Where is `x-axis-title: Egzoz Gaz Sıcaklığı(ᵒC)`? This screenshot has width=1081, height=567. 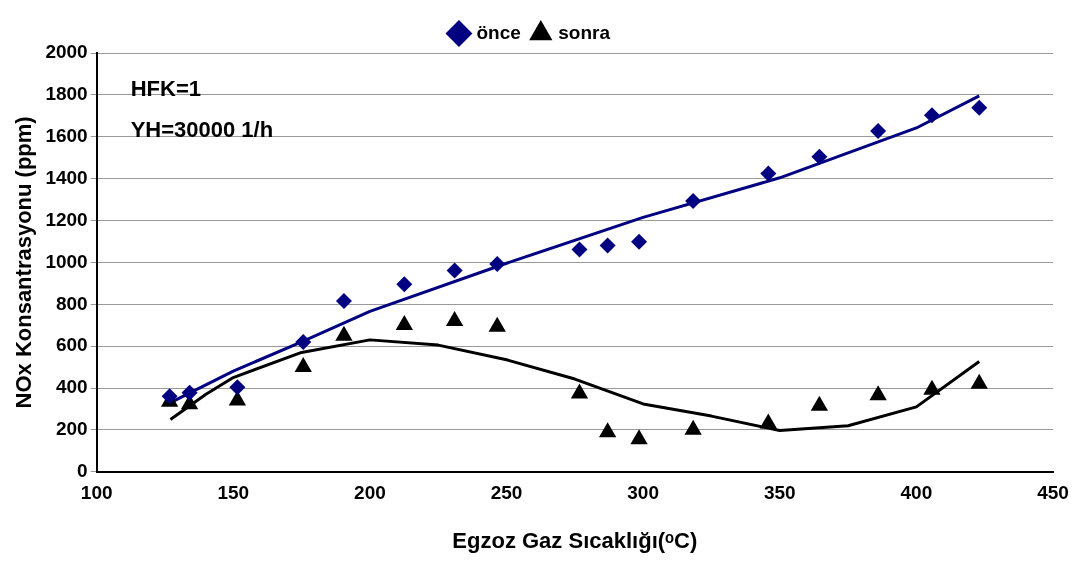 x-axis-title: Egzoz Gaz Sıcaklığı(ᵒC) is located at coordinates (575, 540).